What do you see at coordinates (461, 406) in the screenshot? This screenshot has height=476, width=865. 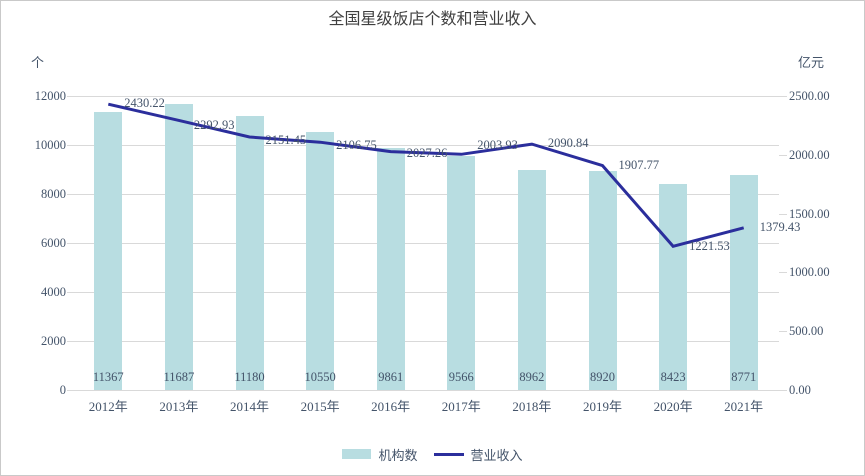 I see `x-axis-tick-label: 2017年` at bounding box center [461, 406].